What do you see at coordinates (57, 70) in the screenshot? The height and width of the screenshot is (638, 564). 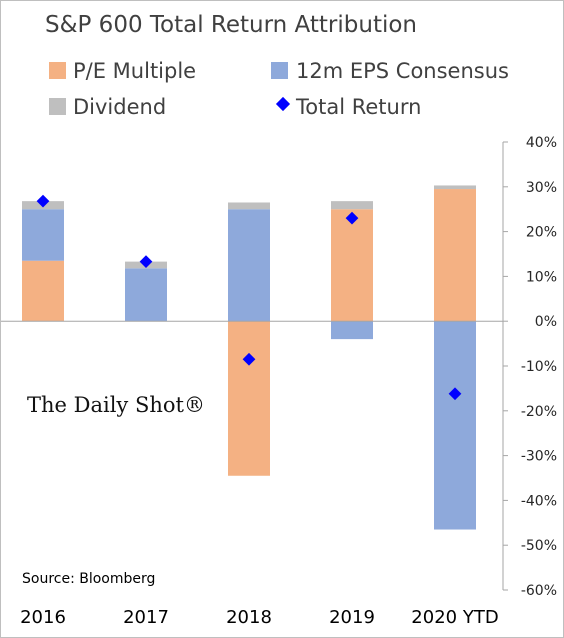 I see `legend-swatch-pe-multiple` at bounding box center [57, 70].